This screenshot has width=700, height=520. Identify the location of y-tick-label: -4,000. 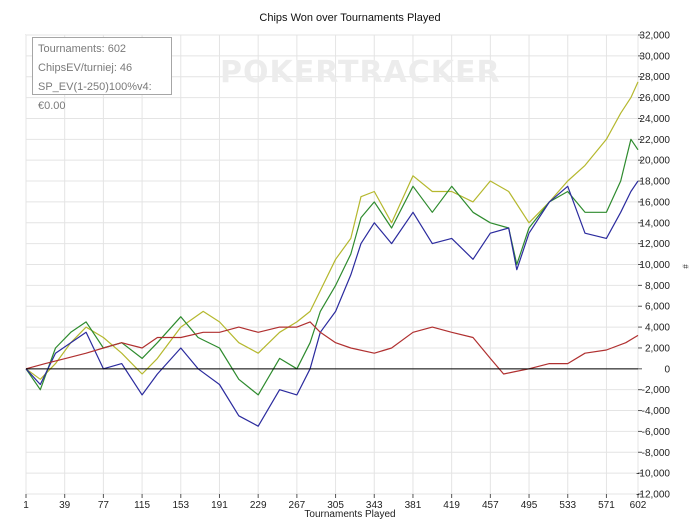
(656, 411).